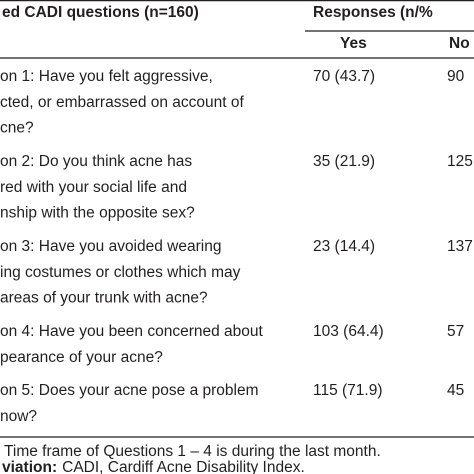  Describe the element at coordinates (81, 357) in the screenshot. I see `question-line: pearance of your acne?` at that location.